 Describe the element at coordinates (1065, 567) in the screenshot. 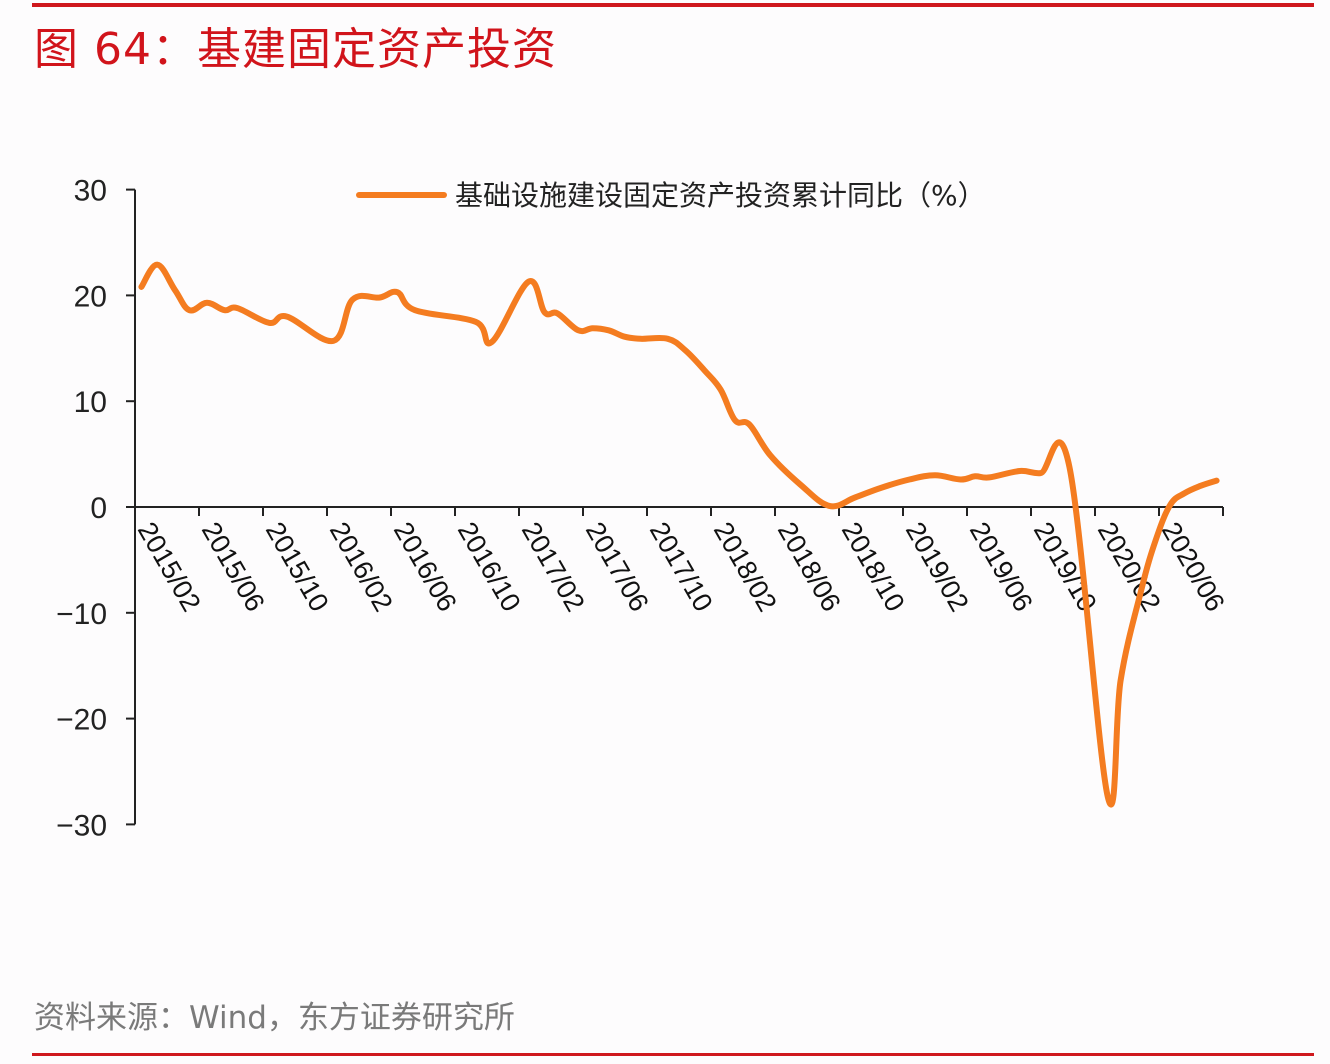

I see `x-tick-label: 2019/10` at that location.